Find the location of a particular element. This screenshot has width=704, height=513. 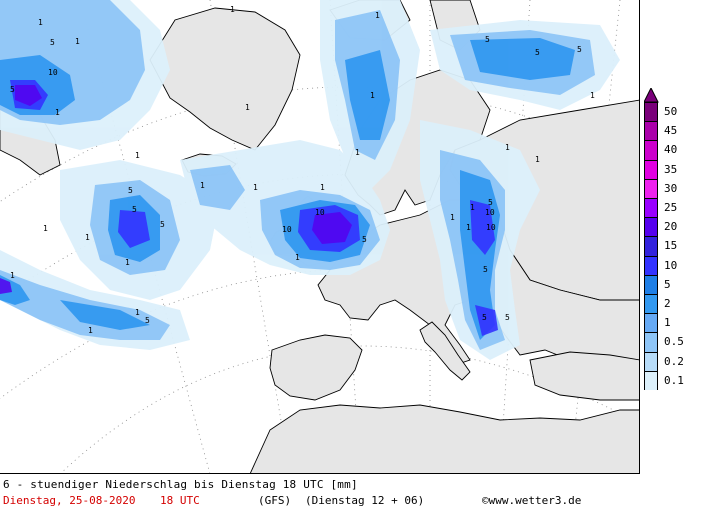

legend-label: 0.1 is located at coordinates (674, 380).